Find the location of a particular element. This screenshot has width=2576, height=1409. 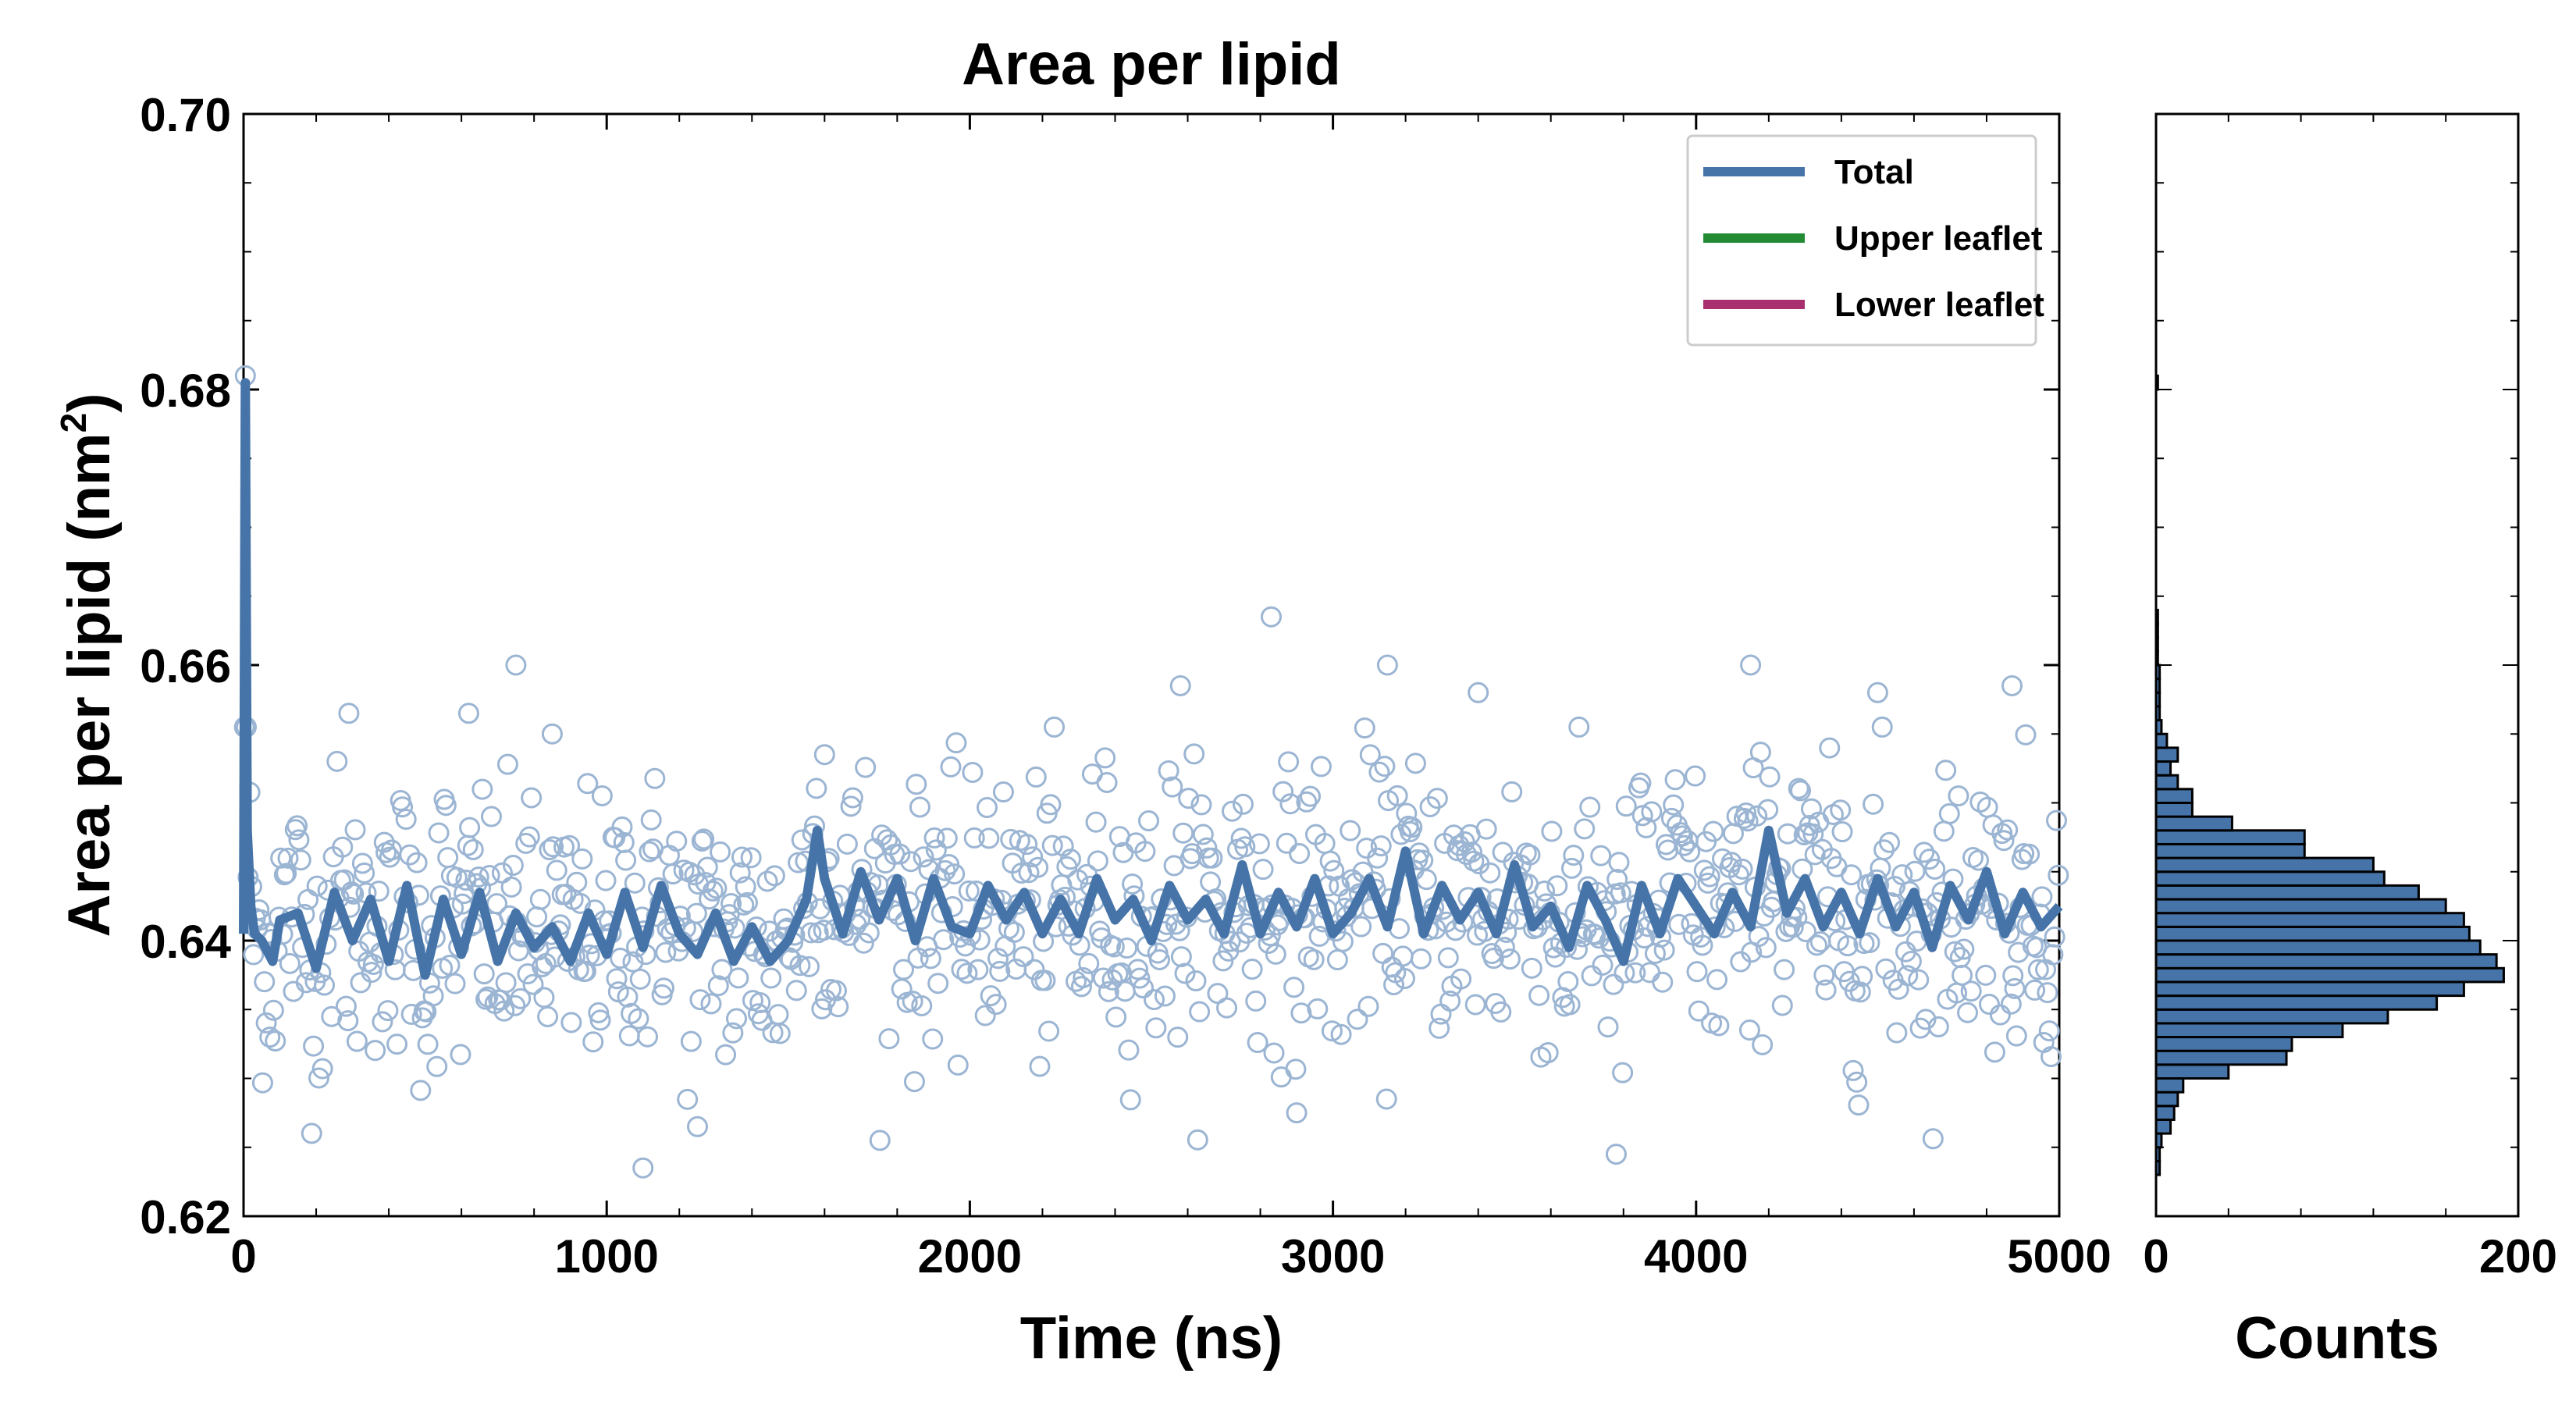

y-axis-label-main: Area per lipid (nm is located at coordinates (89, 684).